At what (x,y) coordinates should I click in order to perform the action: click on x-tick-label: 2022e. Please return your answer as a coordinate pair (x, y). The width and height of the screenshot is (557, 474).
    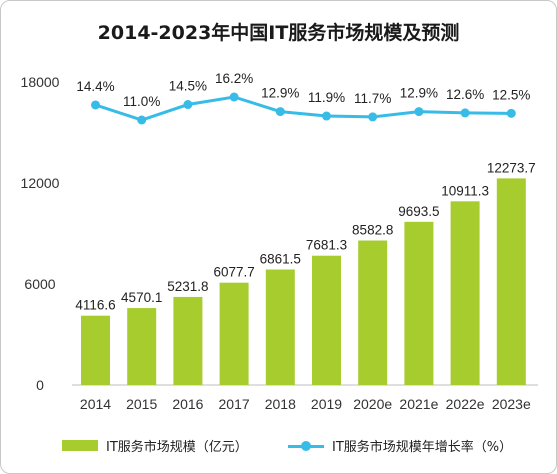
    Looking at the image, I should click on (465, 404).